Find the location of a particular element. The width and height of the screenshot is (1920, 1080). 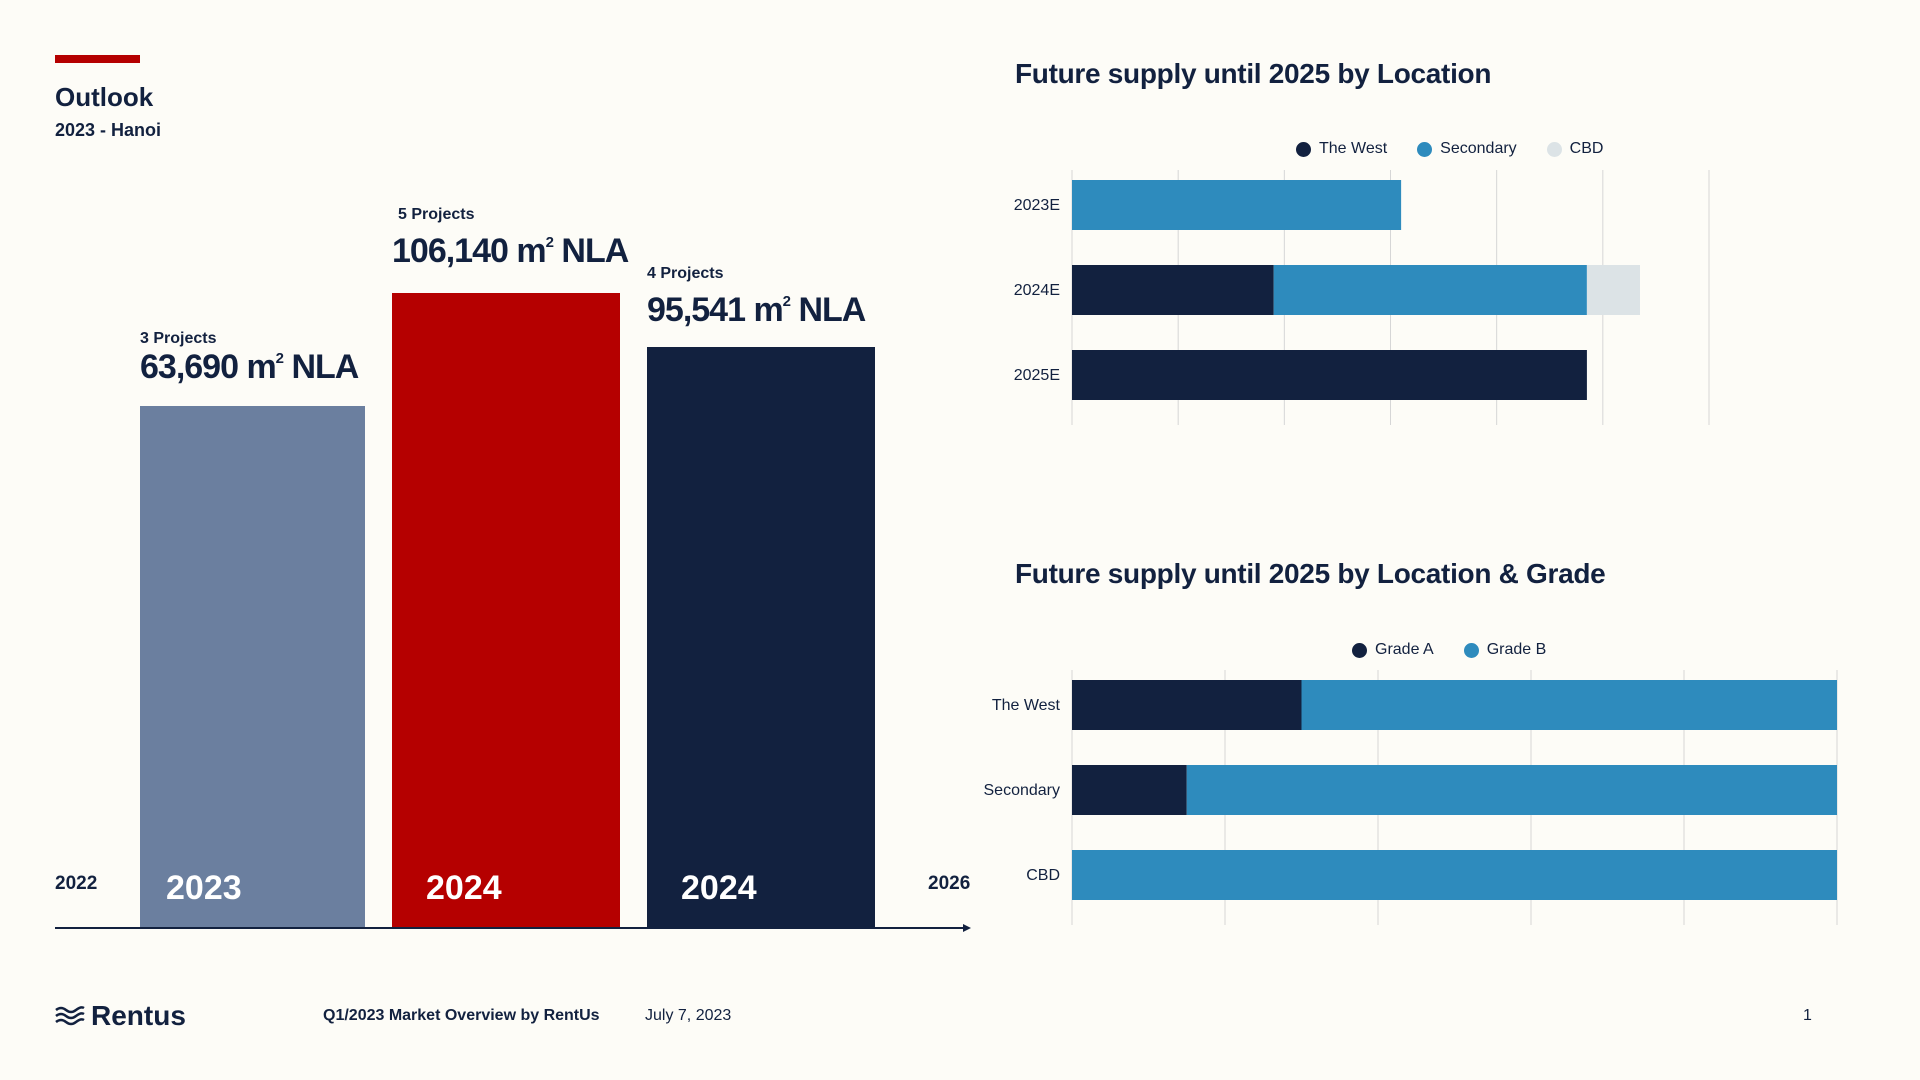

legend-item-the-west: The West is located at coordinates (1341, 149).